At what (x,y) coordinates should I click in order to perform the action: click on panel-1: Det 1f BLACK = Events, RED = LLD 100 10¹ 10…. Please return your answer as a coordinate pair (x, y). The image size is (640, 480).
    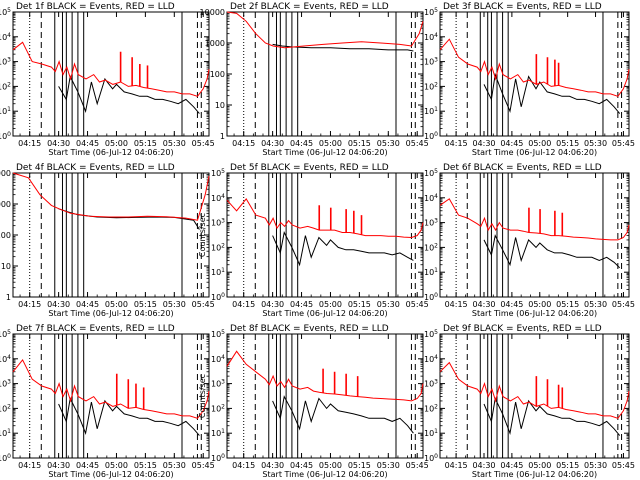
    Looking at the image, I should click on (107, 79).